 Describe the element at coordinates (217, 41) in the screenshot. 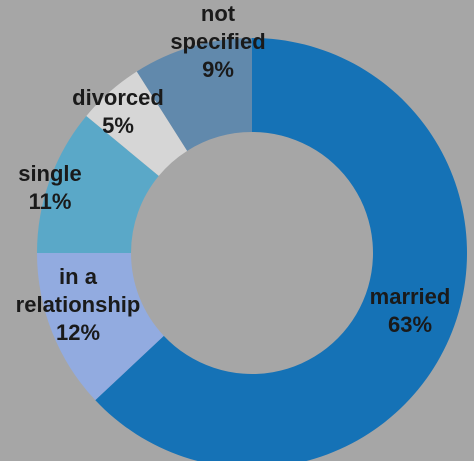

I see `slice-label-not-specified: not specified 9%` at that location.